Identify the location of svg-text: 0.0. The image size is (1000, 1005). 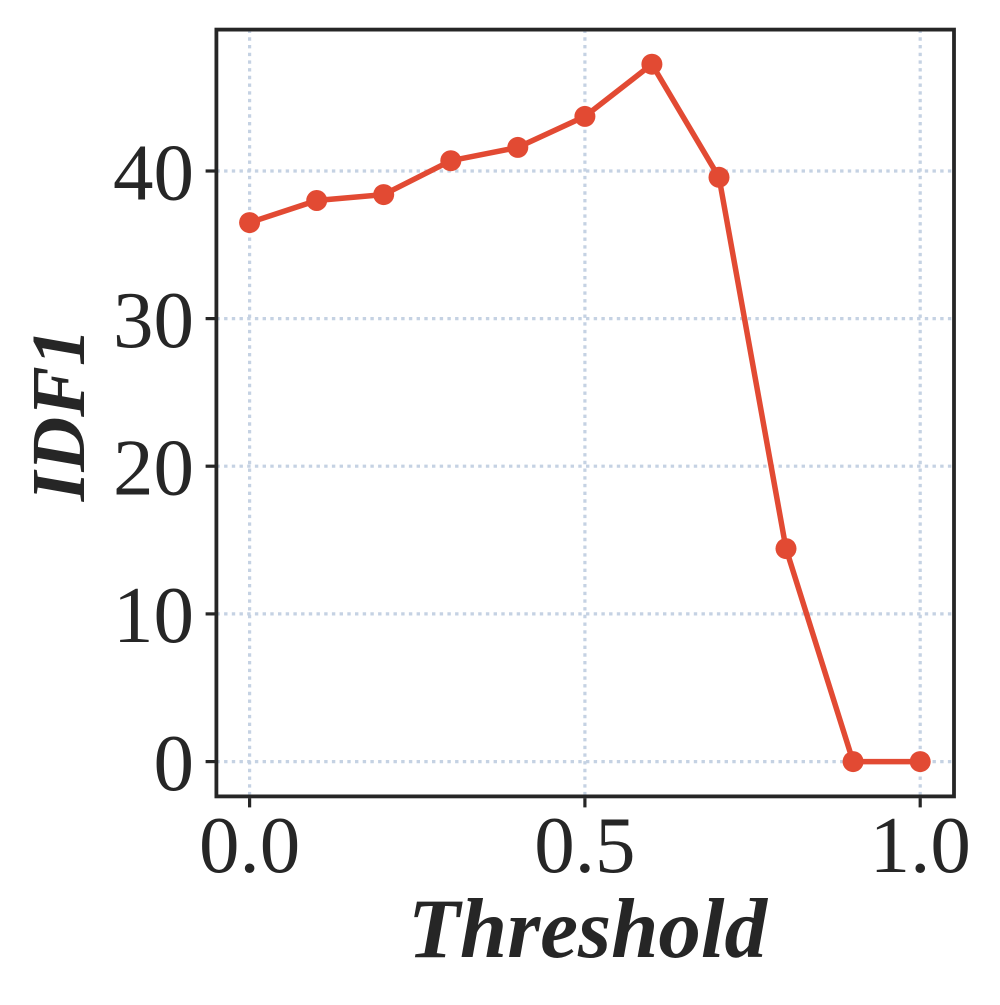
(249, 845).